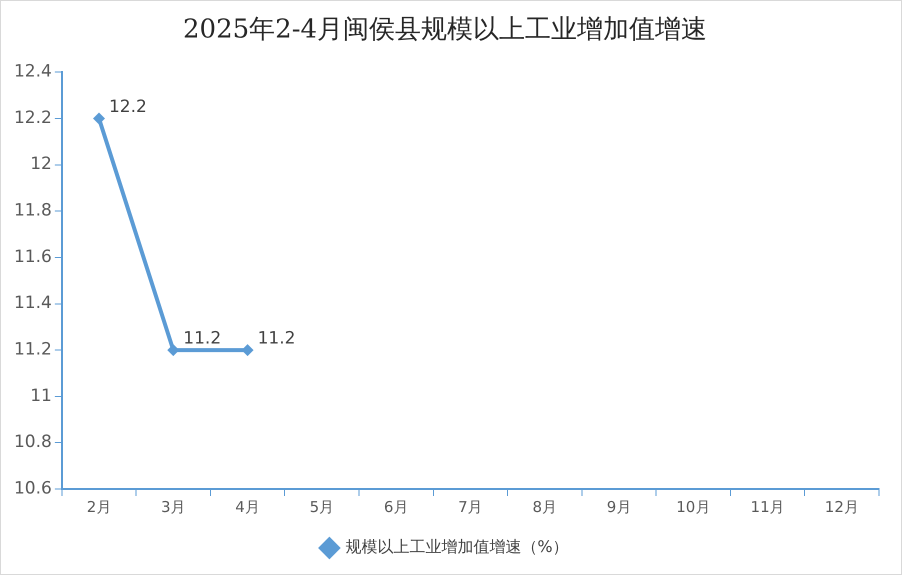  I want to click on x-tick-label: 9月, so click(619, 507).